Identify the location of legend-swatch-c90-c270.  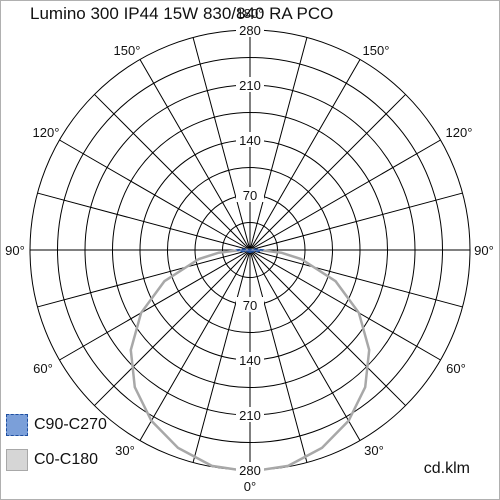
(17, 425).